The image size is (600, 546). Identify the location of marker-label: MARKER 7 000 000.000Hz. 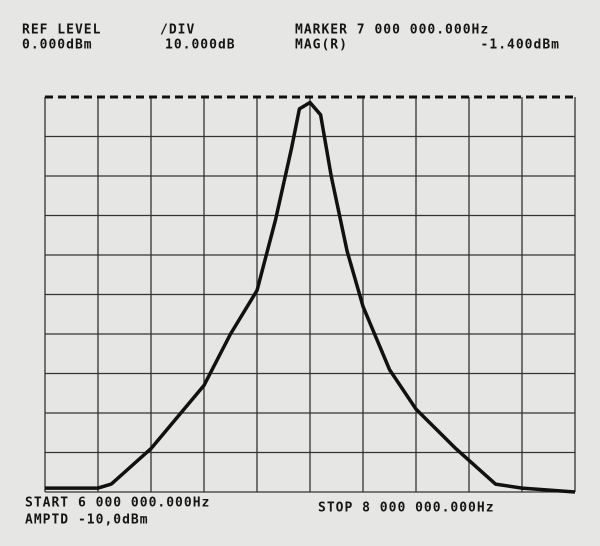
(392, 30).